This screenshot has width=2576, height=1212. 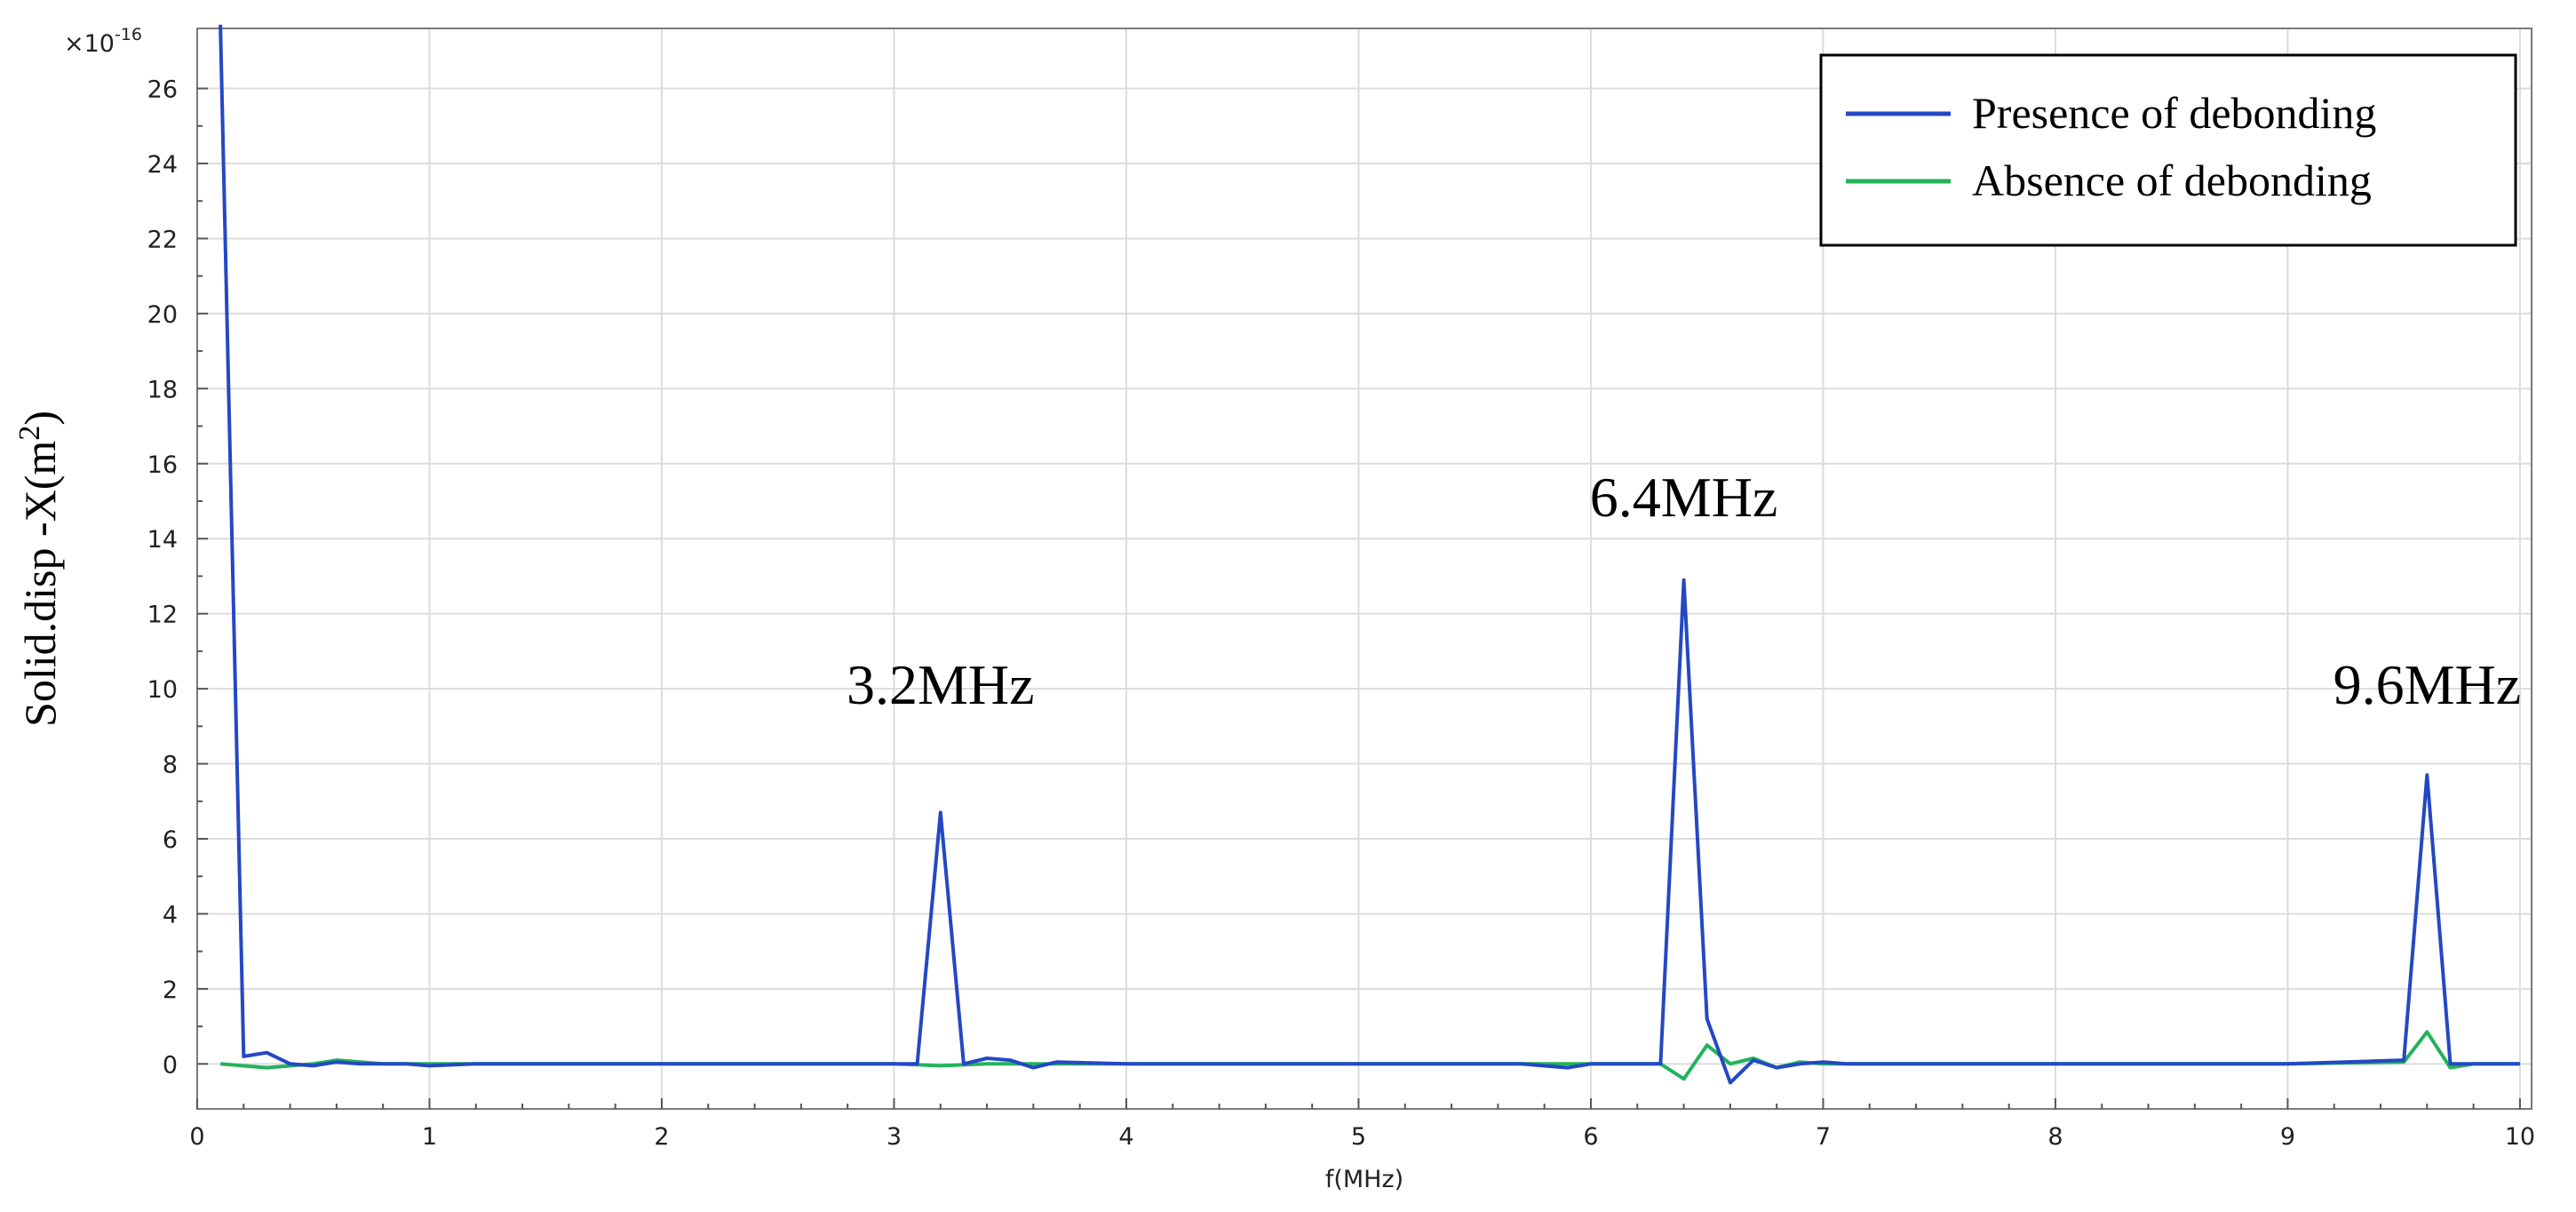 I want to click on y-tick-label: 6, so click(x=170, y=840).